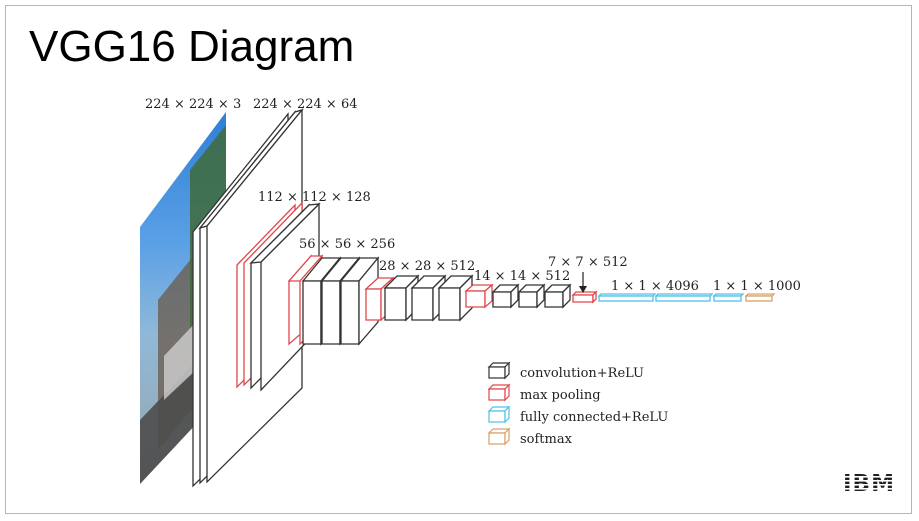  I want to click on pool5-arrow, so click(583, 282).